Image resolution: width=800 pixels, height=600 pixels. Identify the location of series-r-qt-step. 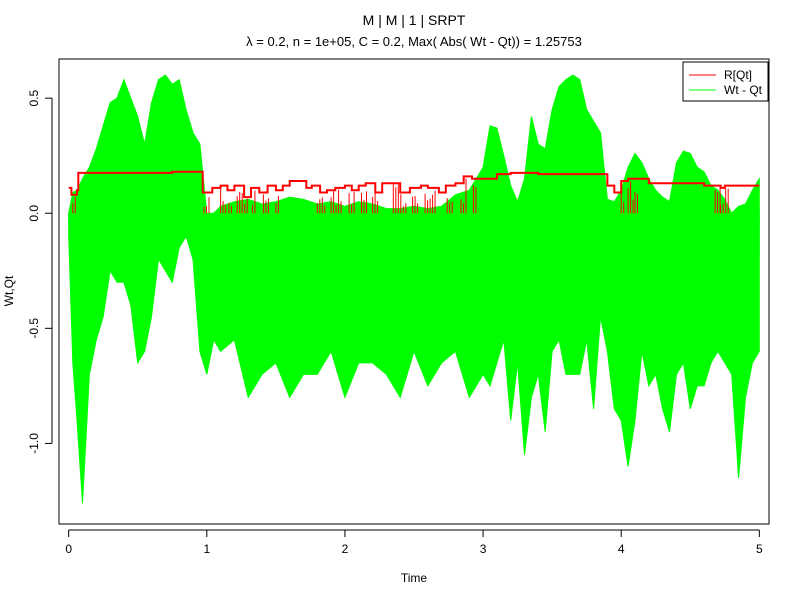
(414, 184).